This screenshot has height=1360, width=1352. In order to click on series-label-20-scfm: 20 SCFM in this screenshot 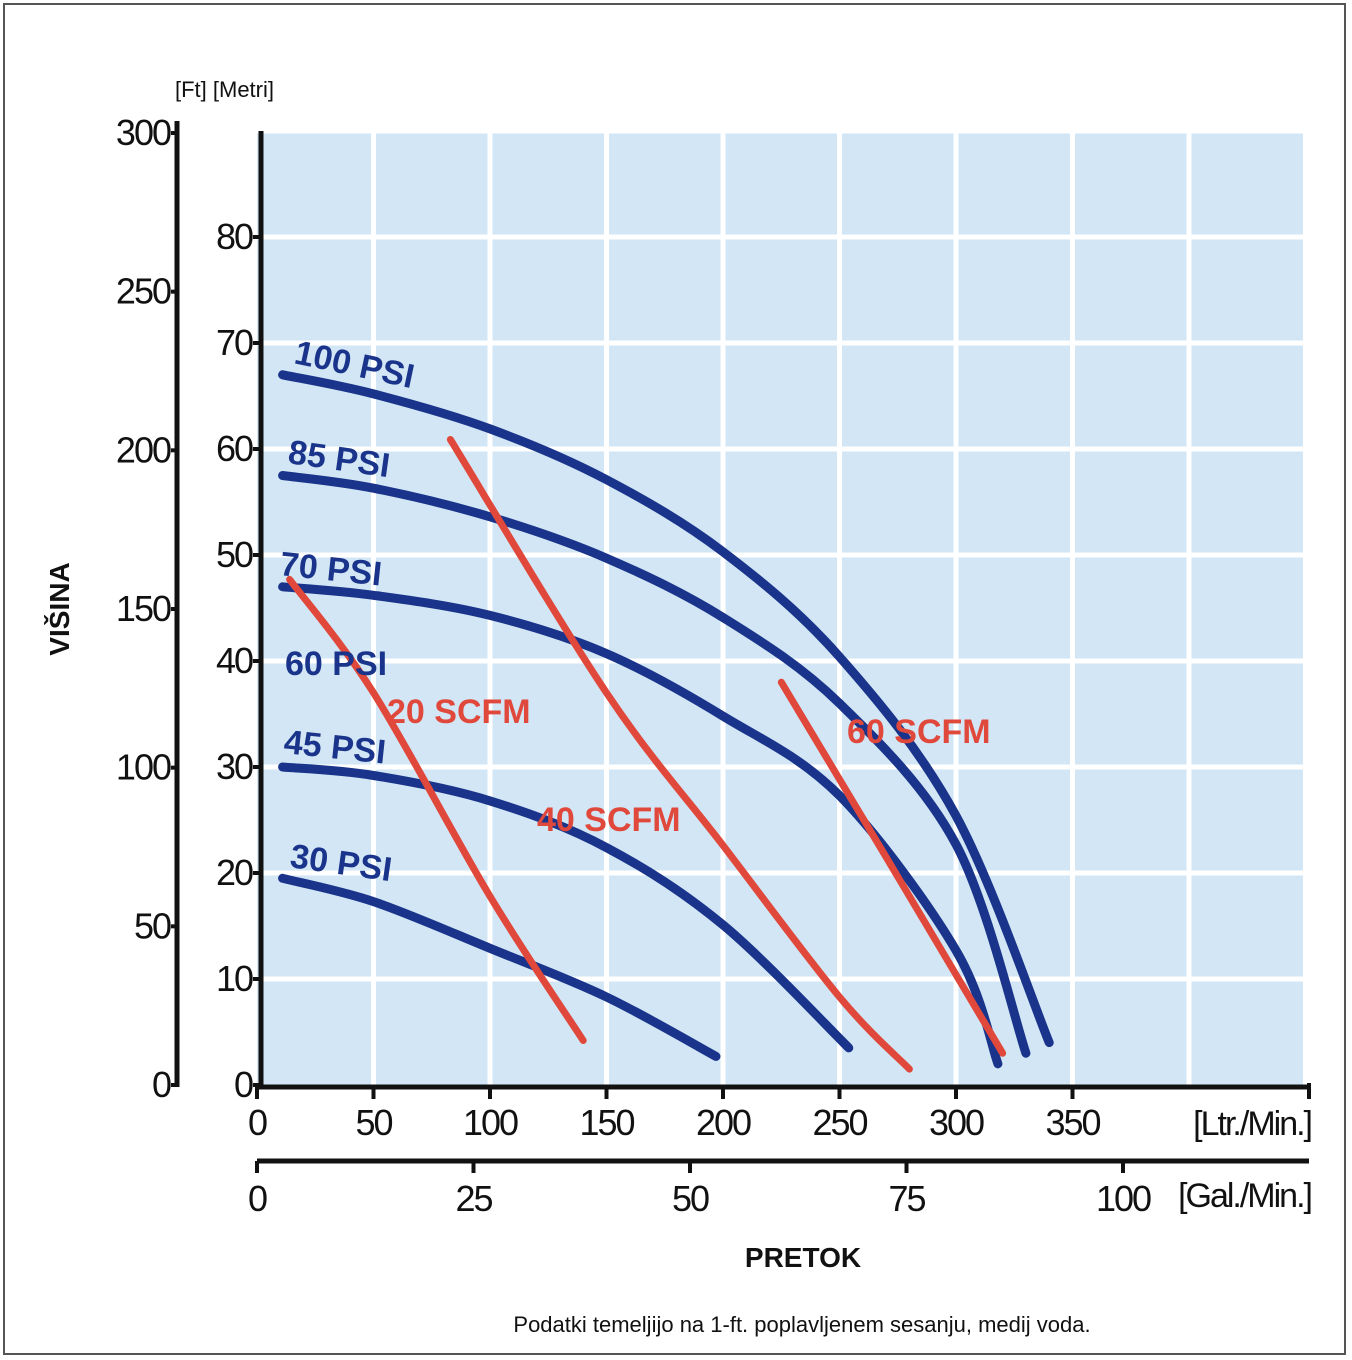, I will do `click(459, 712)`.